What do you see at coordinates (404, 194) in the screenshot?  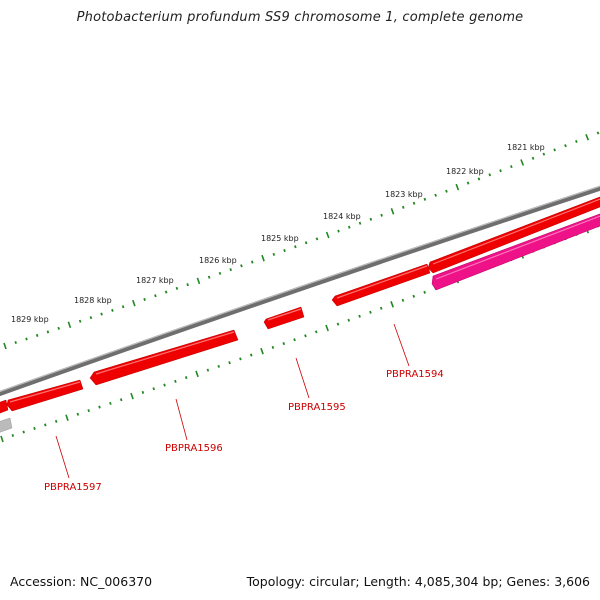 I see `kbp-label-1823: 1823 kbp` at bounding box center [404, 194].